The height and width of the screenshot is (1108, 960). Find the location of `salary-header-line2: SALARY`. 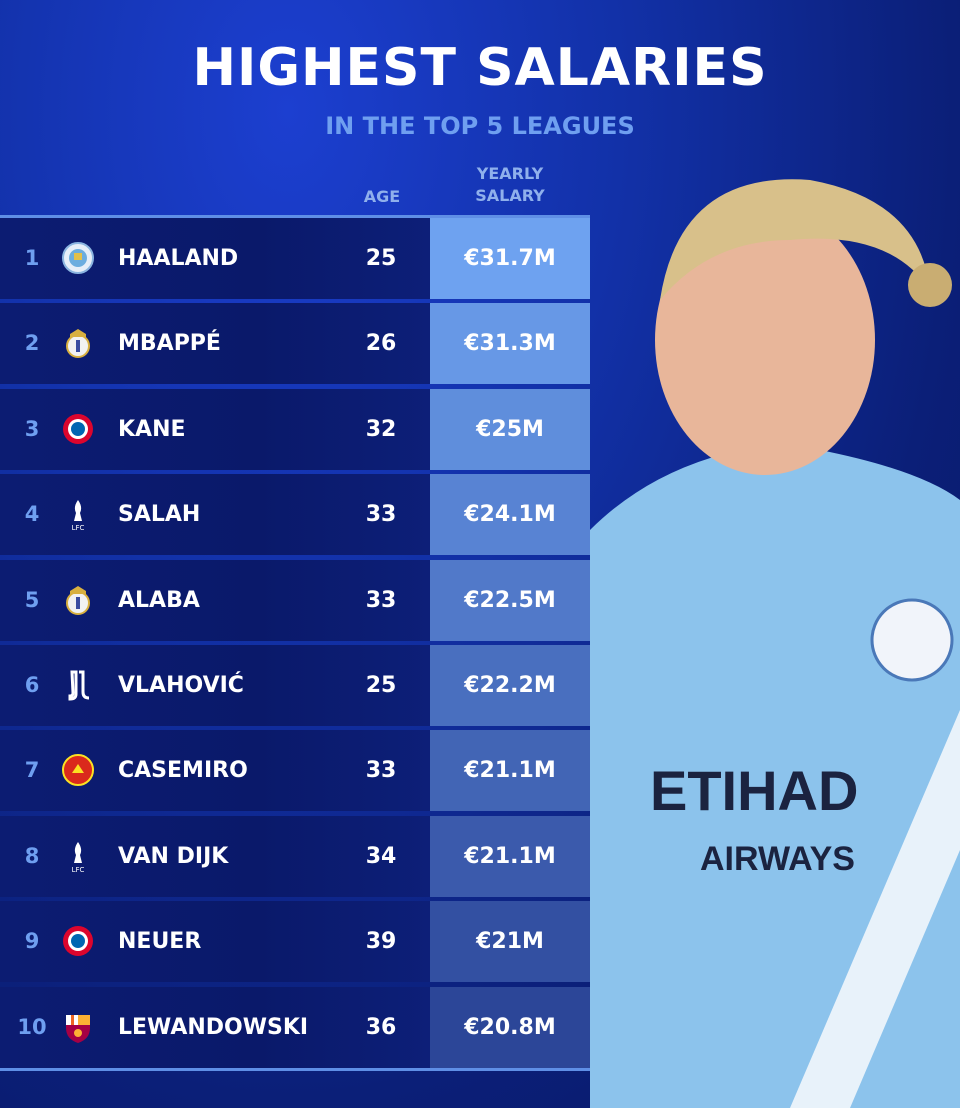

salary-header-line2: SALARY is located at coordinates (510, 195).